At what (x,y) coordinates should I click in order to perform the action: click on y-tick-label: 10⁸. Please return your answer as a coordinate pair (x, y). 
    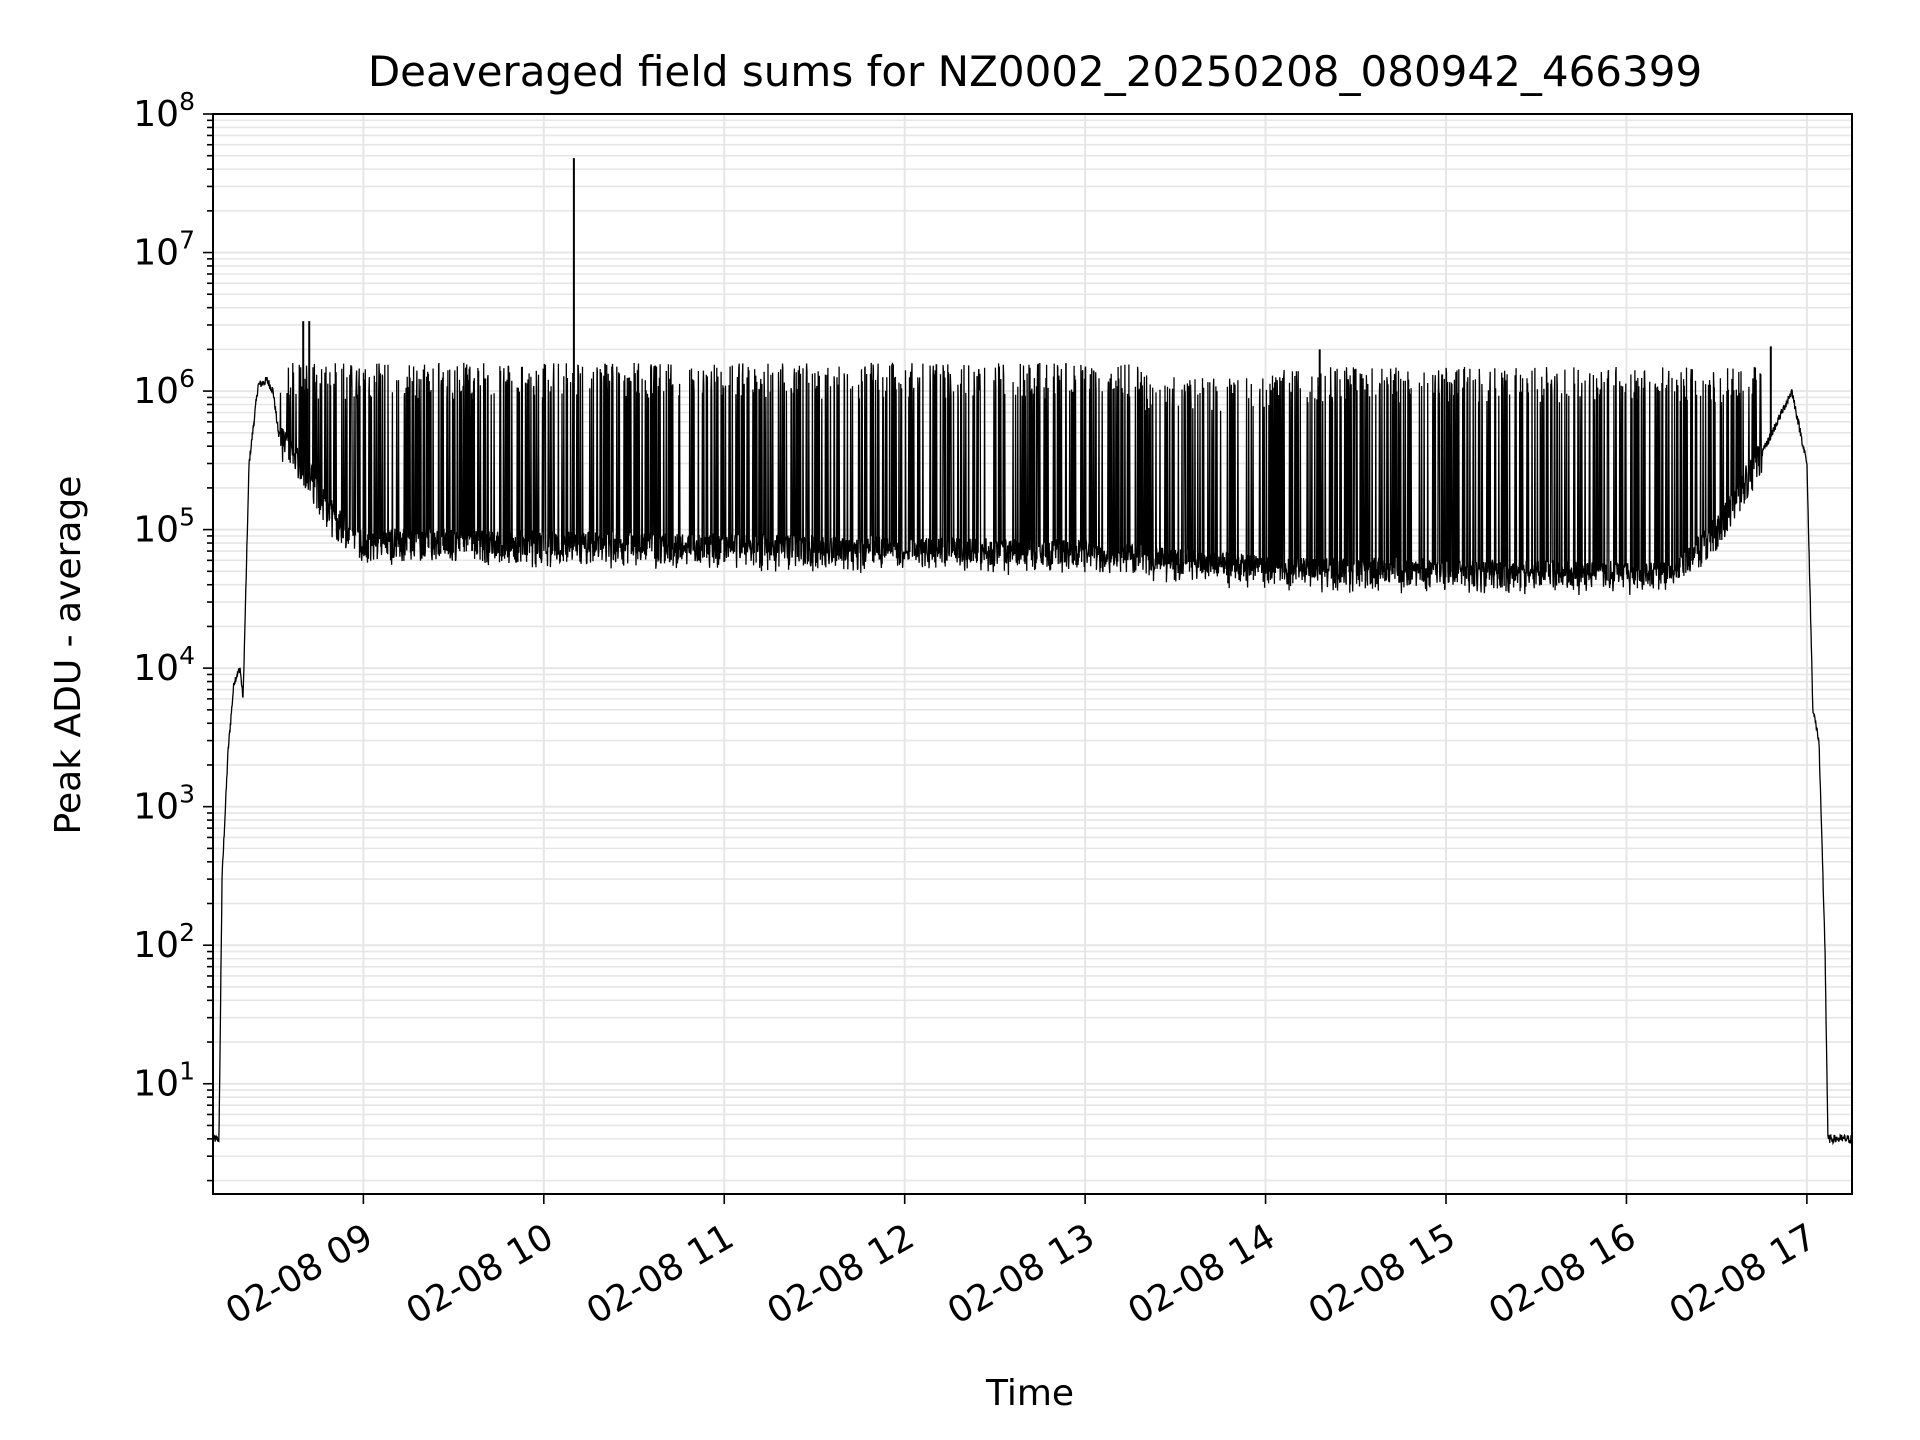
    Looking at the image, I should click on (164, 111).